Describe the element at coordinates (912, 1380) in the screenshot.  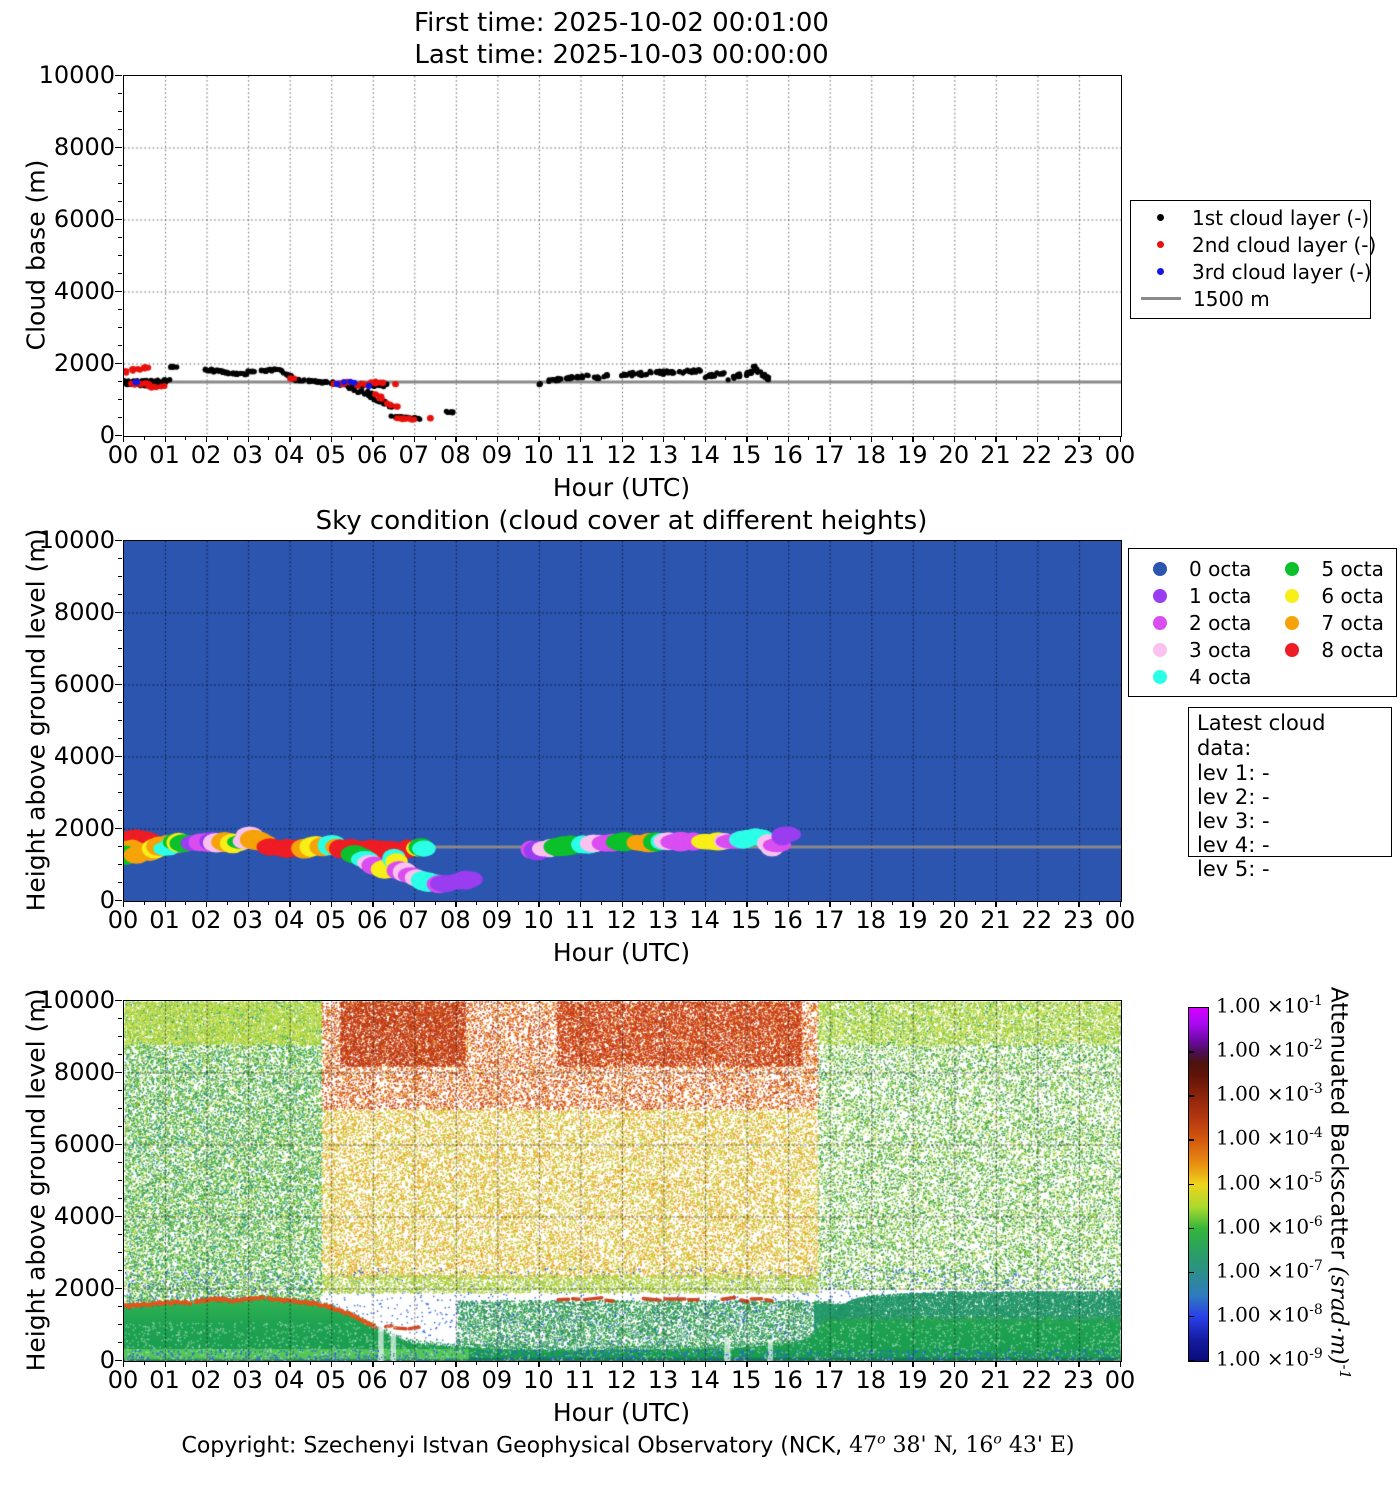
I see `x-tick-label: 19` at that location.